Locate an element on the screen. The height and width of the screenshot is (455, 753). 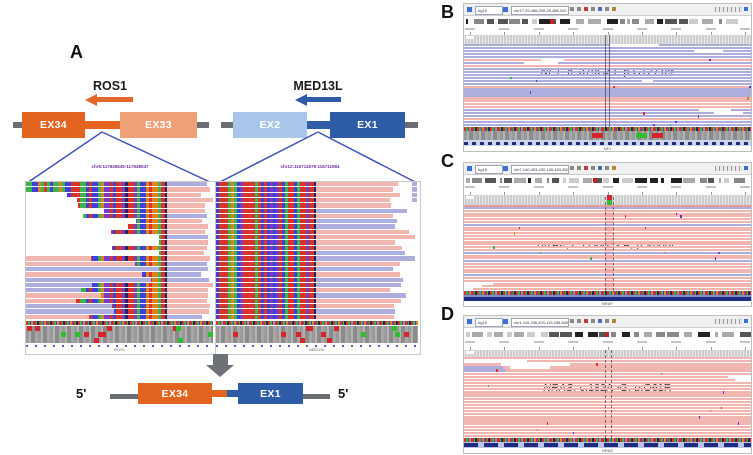
locus-input: chr7:140,453,030-140,453,250 is located at coordinates (540, 169).